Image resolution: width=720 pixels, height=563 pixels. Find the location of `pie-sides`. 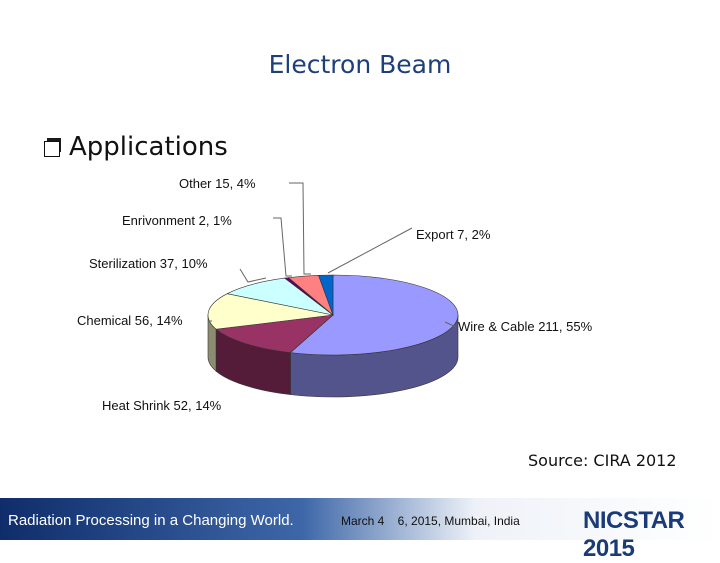

pie-sides is located at coordinates (333, 356).